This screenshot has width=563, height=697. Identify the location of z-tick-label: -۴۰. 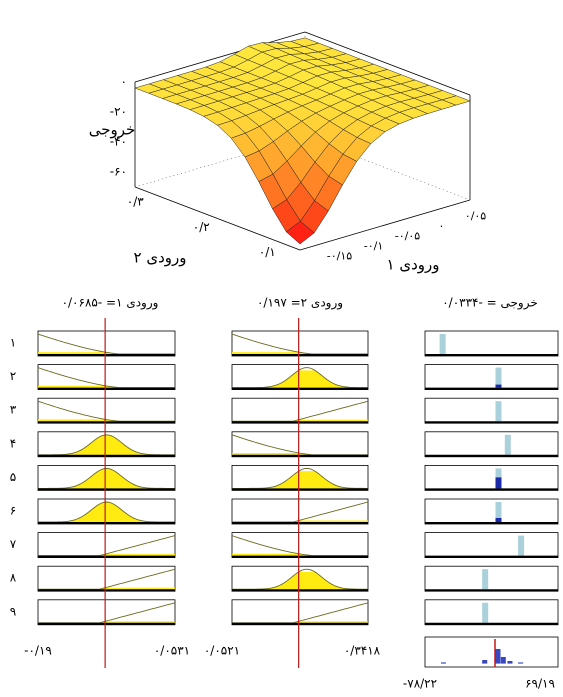
(118, 142).